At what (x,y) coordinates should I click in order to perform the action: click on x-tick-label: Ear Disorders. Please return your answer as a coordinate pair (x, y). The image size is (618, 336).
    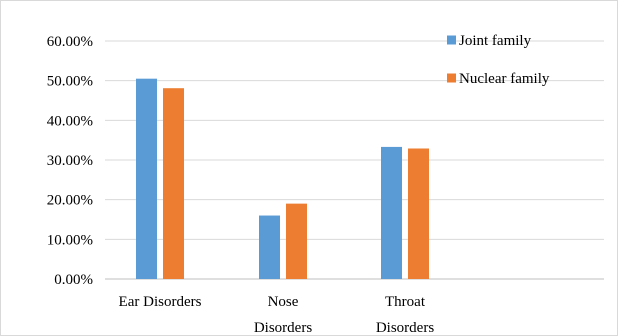
    Looking at the image, I should click on (160, 302).